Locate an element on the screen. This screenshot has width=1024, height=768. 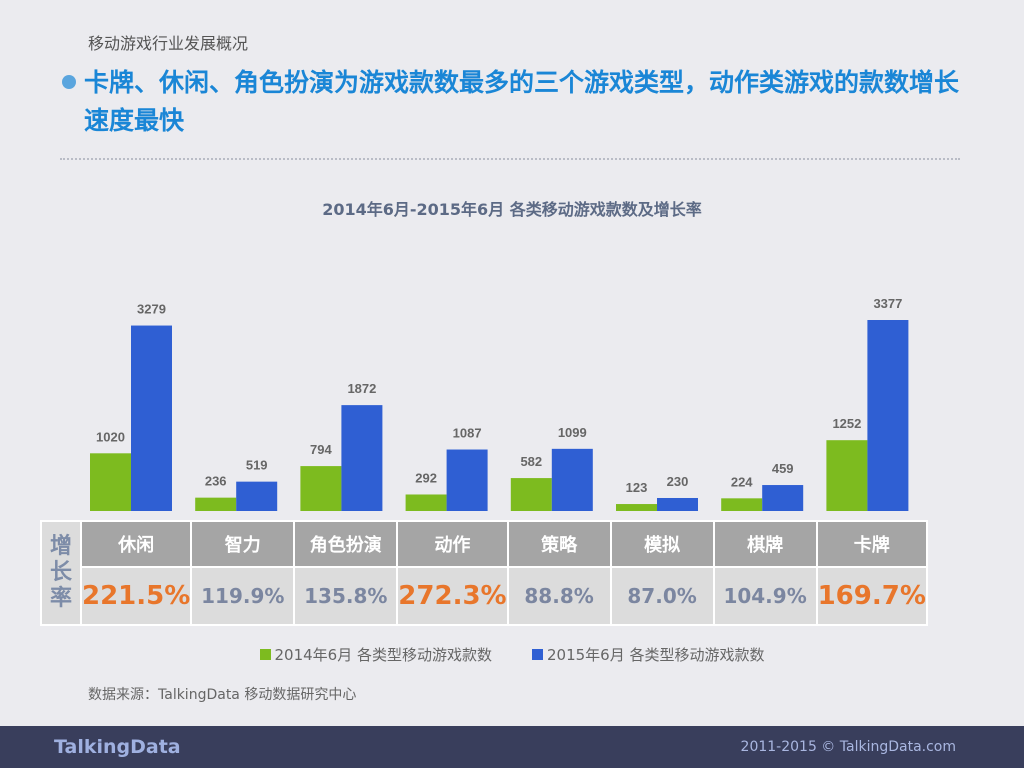
category-cell: 模拟 is located at coordinates (662, 544).